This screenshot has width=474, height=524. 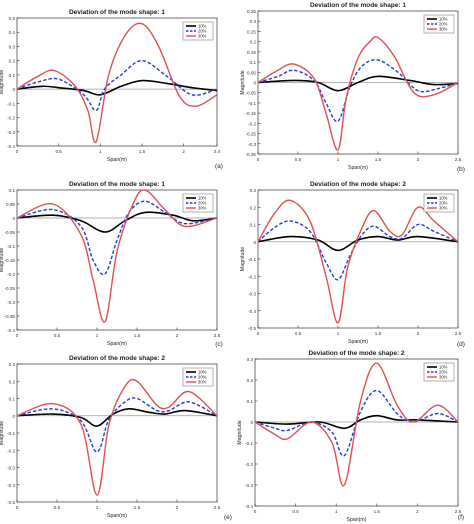 What do you see at coordinates (12, 18) in the screenshot?
I see `y-tick-label: 0.5` at bounding box center [12, 18].